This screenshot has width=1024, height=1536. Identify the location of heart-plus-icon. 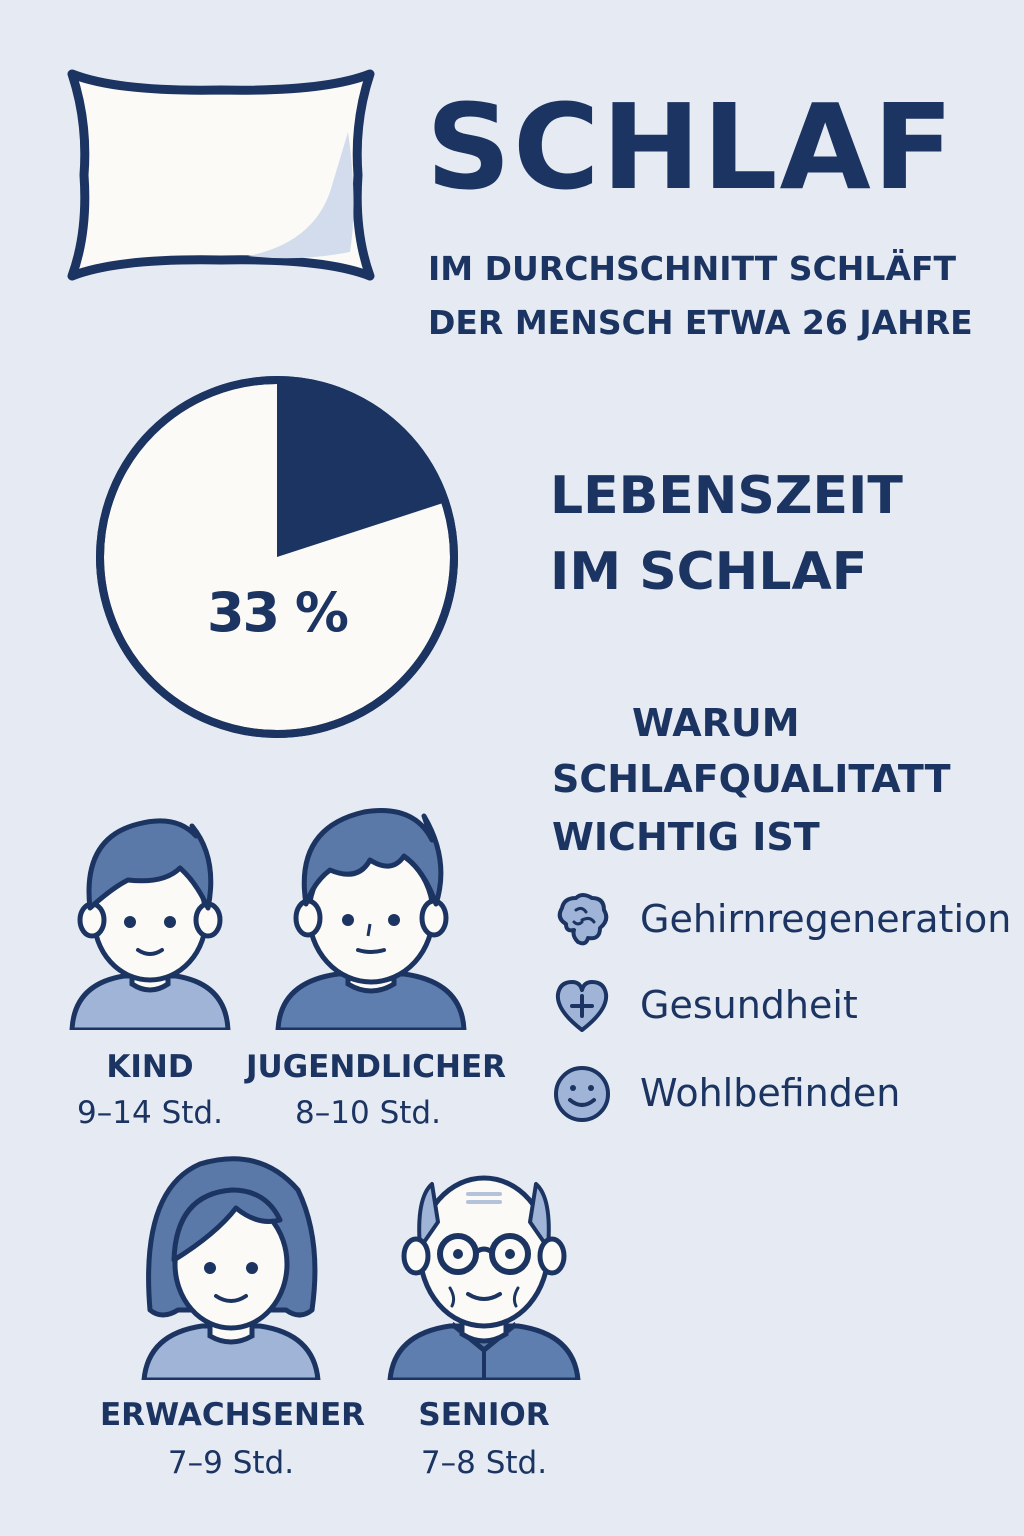
(582, 1006).